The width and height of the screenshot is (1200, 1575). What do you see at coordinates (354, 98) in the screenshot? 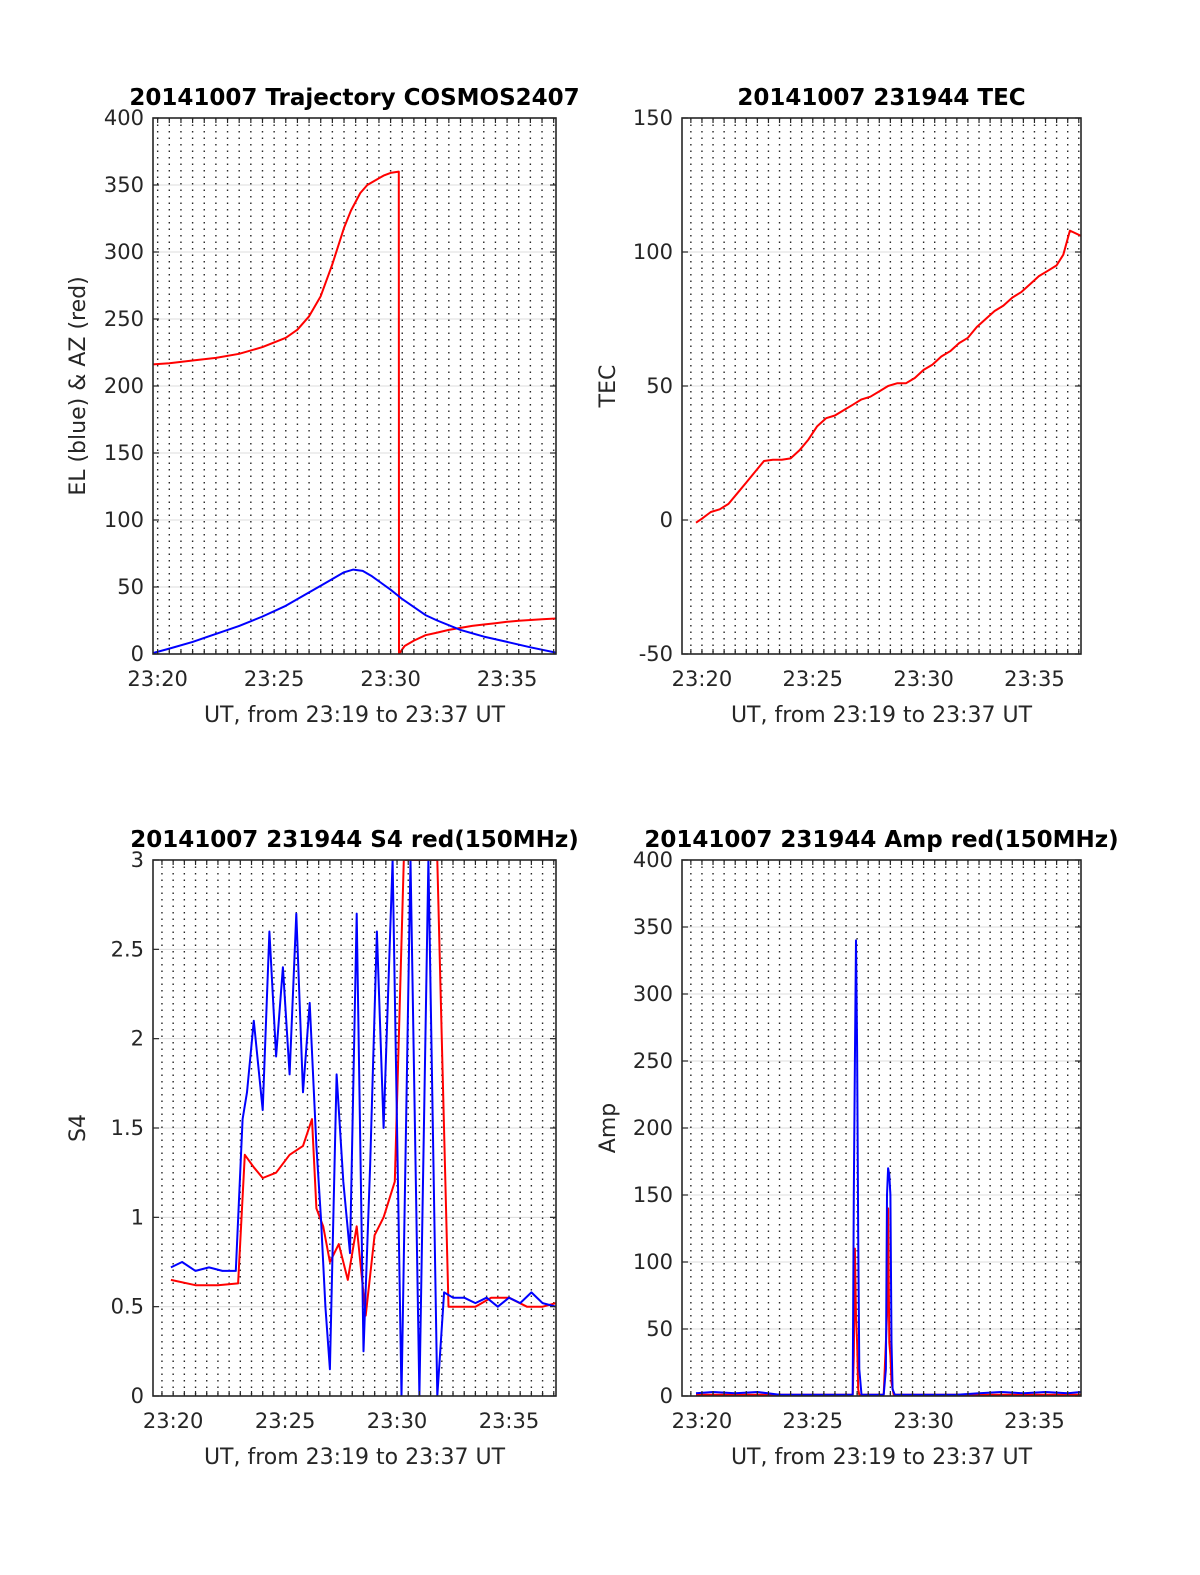
I see `chart-title: 20141007 Trajectory COSMOS2407` at bounding box center [354, 98].